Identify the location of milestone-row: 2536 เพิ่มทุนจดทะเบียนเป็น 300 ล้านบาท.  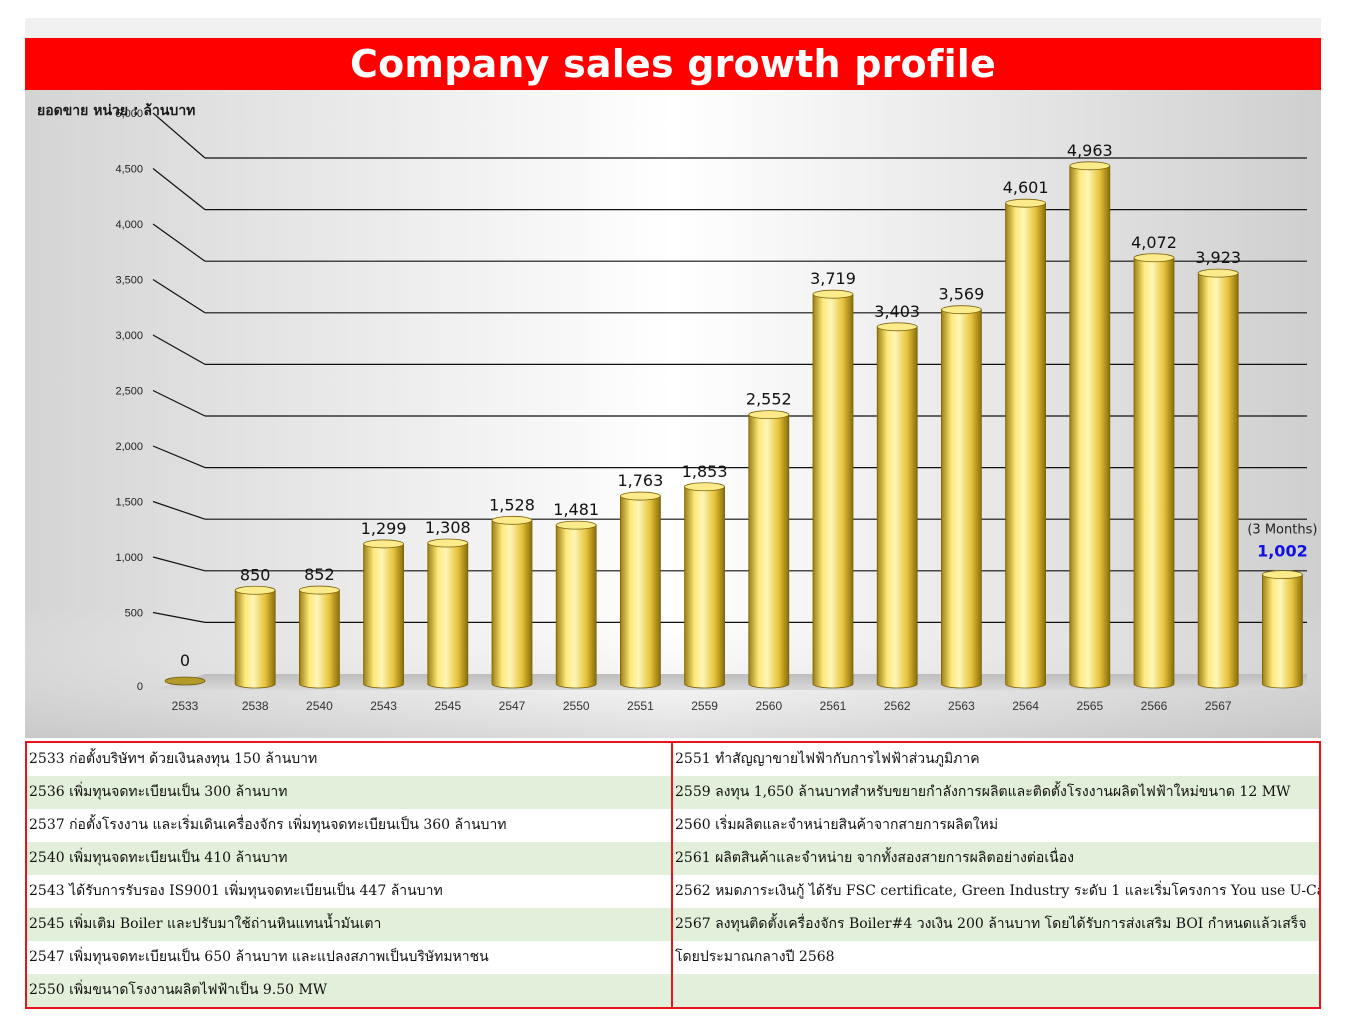
(349, 792).